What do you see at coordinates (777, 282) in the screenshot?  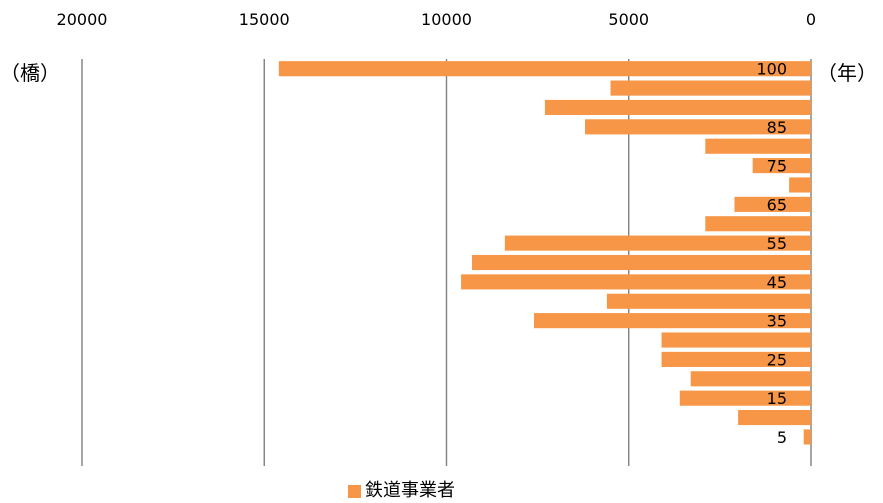 I see `y-category-label: 45` at bounding box center [777, 282].